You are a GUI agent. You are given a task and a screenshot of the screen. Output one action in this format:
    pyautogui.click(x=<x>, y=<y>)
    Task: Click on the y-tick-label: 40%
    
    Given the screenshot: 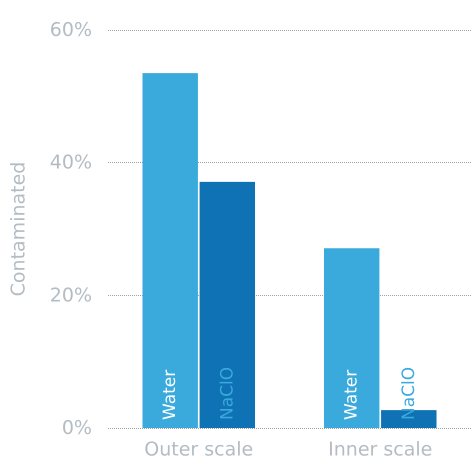 What is the action you would take?
    pyautogui.click(x=71, y=163)
    